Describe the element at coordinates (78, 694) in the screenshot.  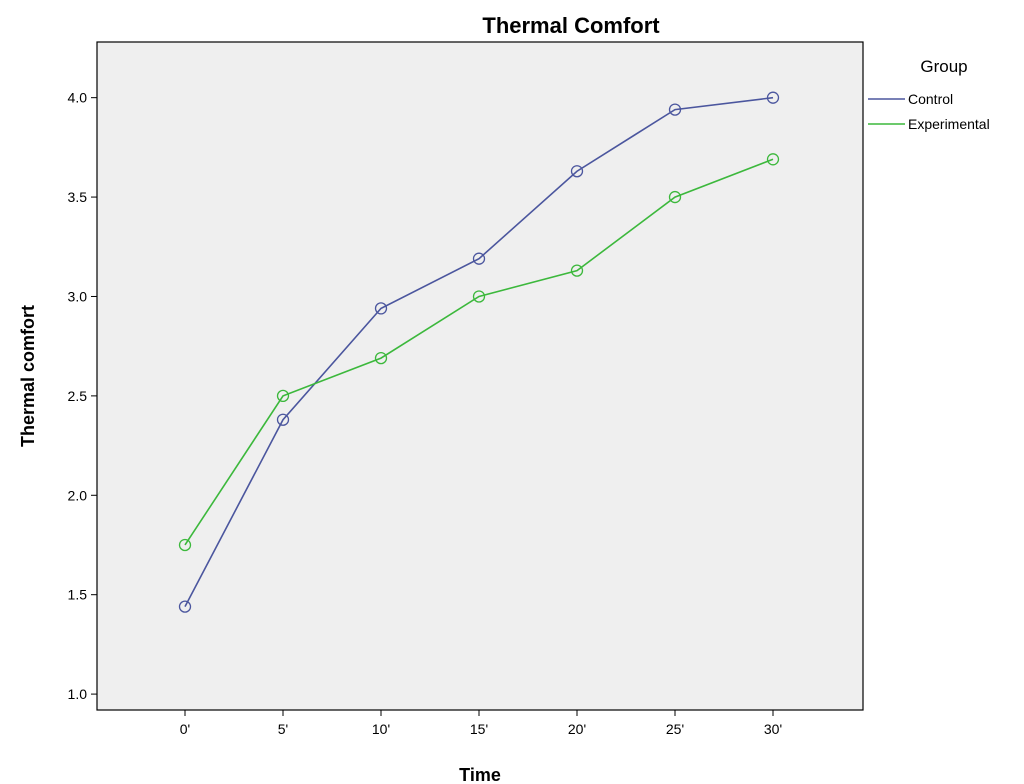
I see `y-tick-label: 1.0` at that location.